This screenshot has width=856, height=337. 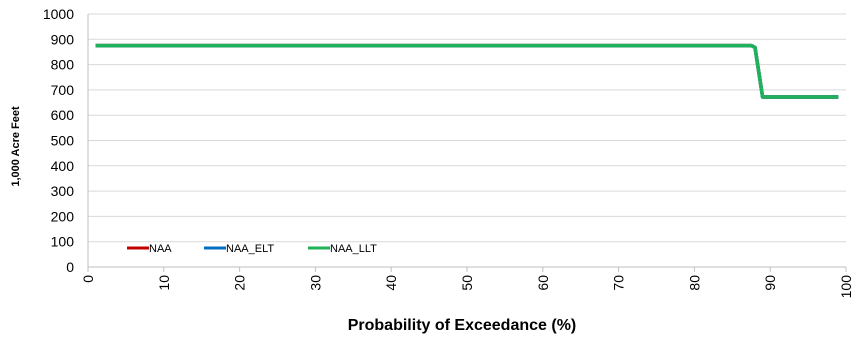 I want to click on x-tick-label: 100, so click(x=846, y=287).